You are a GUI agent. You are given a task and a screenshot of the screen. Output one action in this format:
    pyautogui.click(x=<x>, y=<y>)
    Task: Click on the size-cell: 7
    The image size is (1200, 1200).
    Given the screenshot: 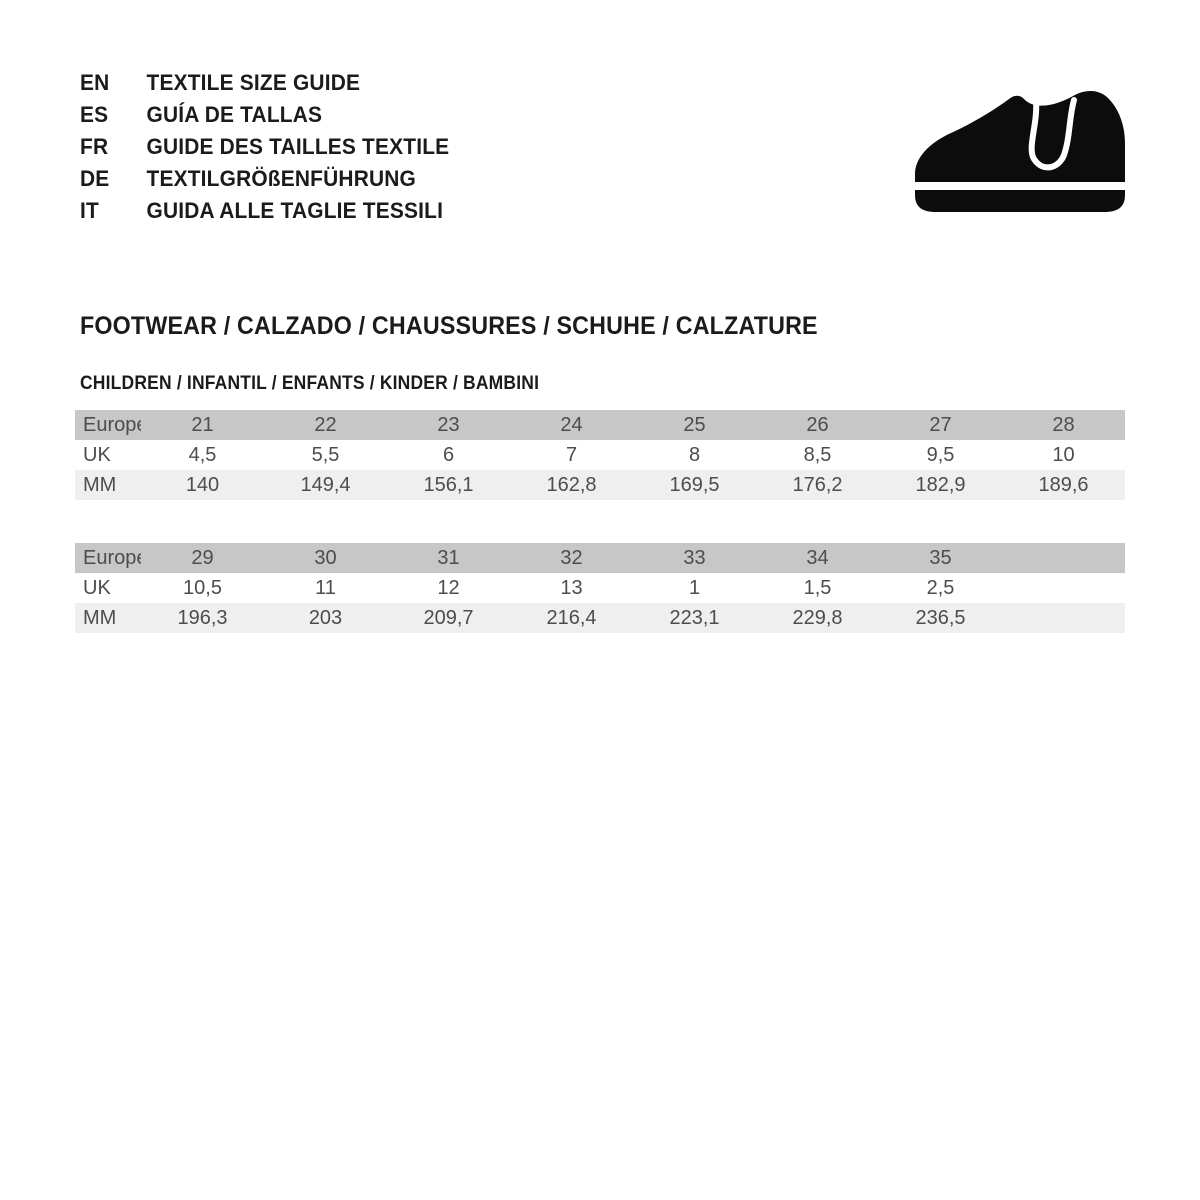 What is the action you would take?
    pyautogui.click(x=571, y=454)
    